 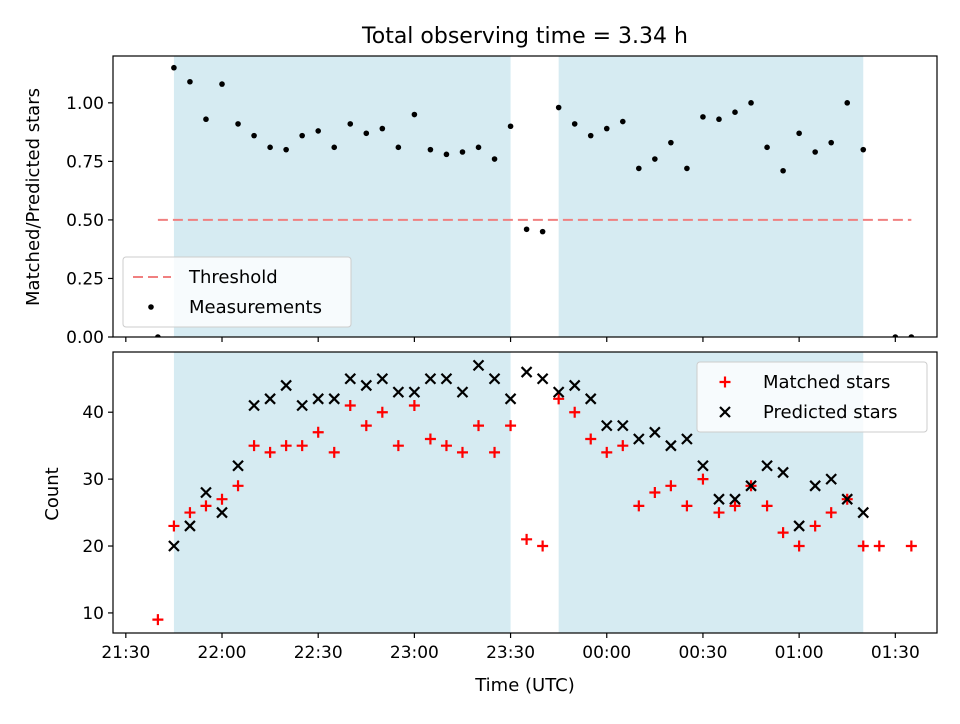 I want to click on top-legend-measurements-swatch, so click(x=151, y=307).